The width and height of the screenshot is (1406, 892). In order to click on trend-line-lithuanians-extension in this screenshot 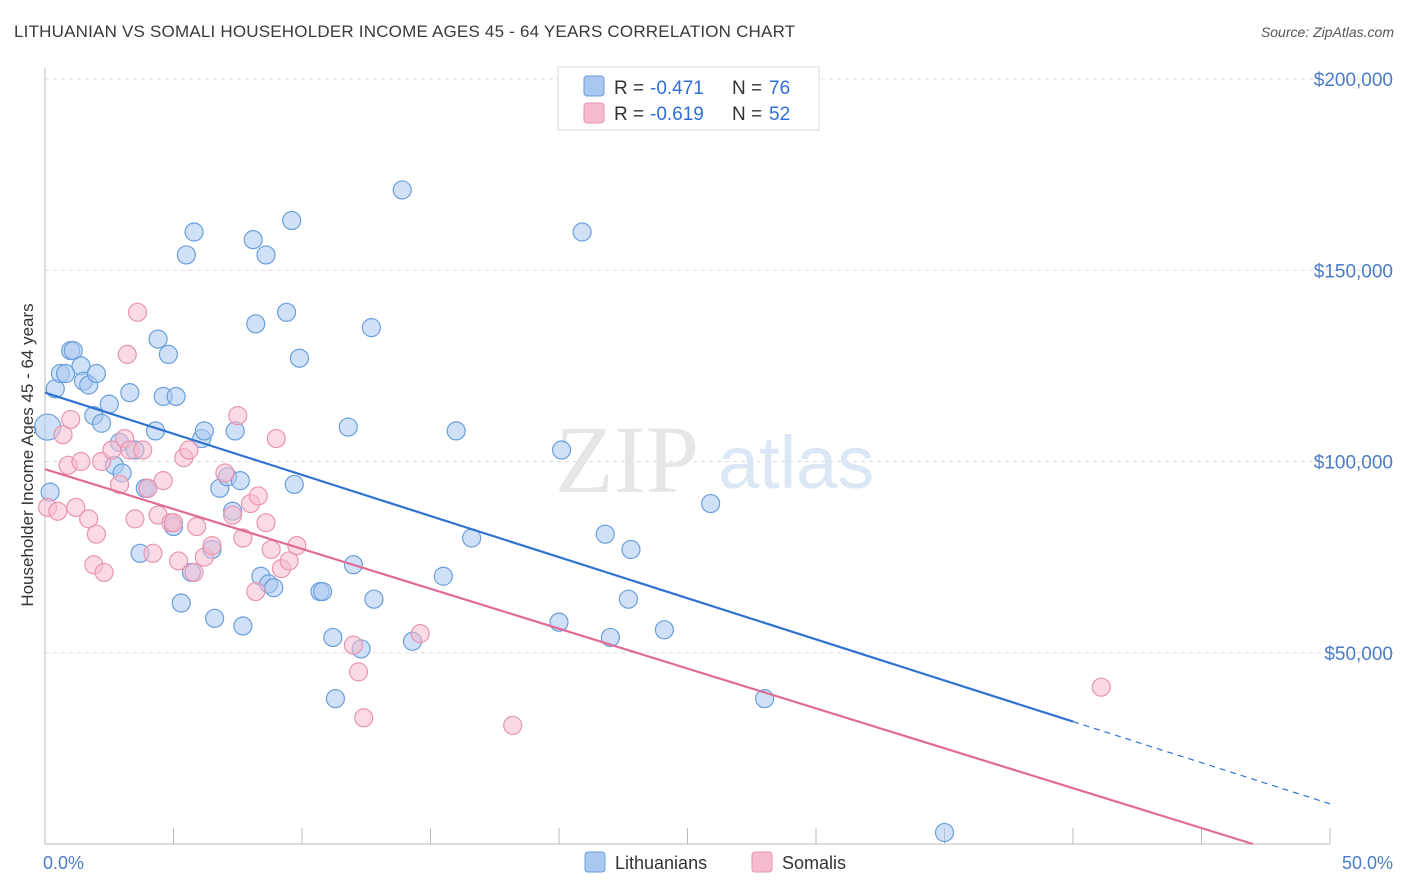, I will do `click(1201, 763)`.